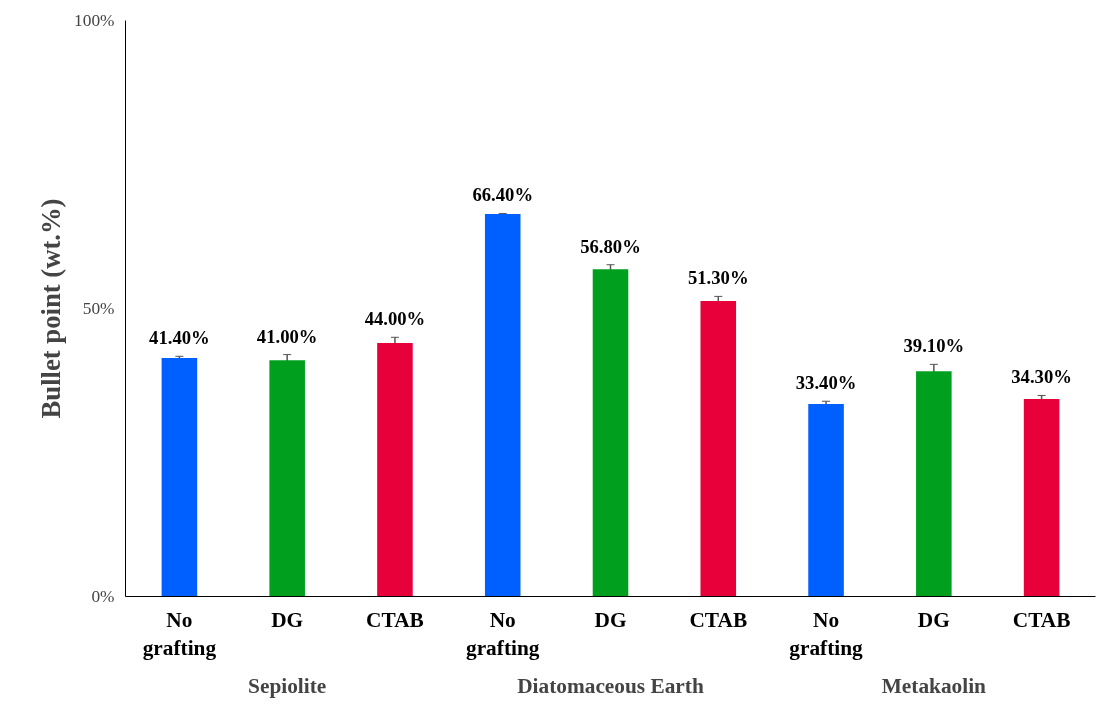  I want to click on data-label: 44.00%, so click(395, 319).